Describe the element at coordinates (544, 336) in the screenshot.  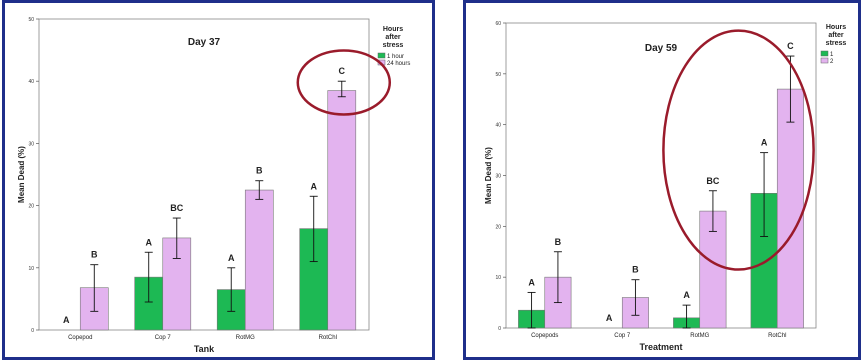
I see `x-tick-label: Copepods` at that location.